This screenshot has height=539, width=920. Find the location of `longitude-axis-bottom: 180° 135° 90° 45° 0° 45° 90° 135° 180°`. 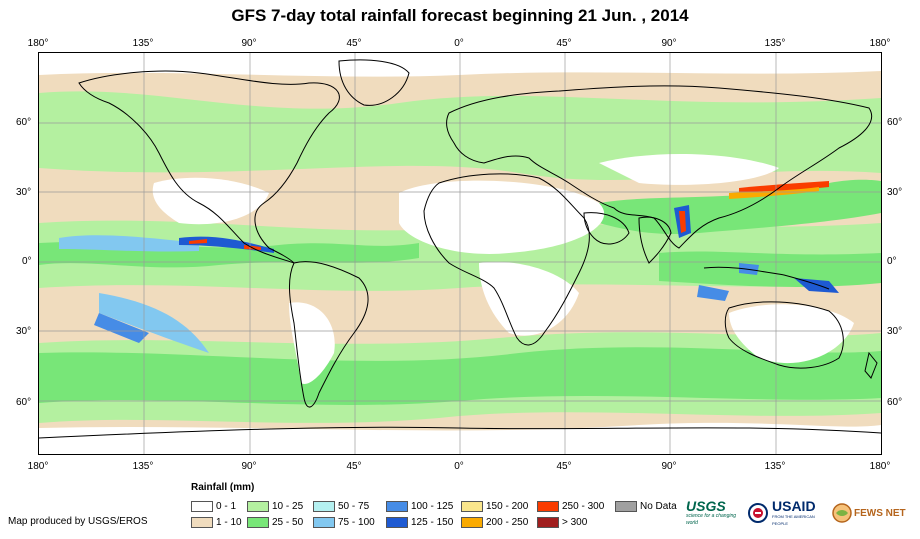

longitude-axis-bottom: 180° 135° 90° 45° 0° 45° 90° 135° 180° is located at coordinates (460, 468).